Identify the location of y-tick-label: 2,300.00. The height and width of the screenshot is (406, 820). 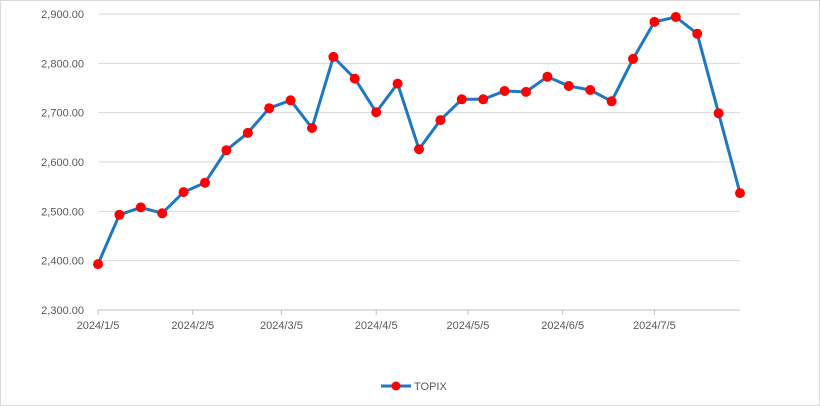
(62, 311).